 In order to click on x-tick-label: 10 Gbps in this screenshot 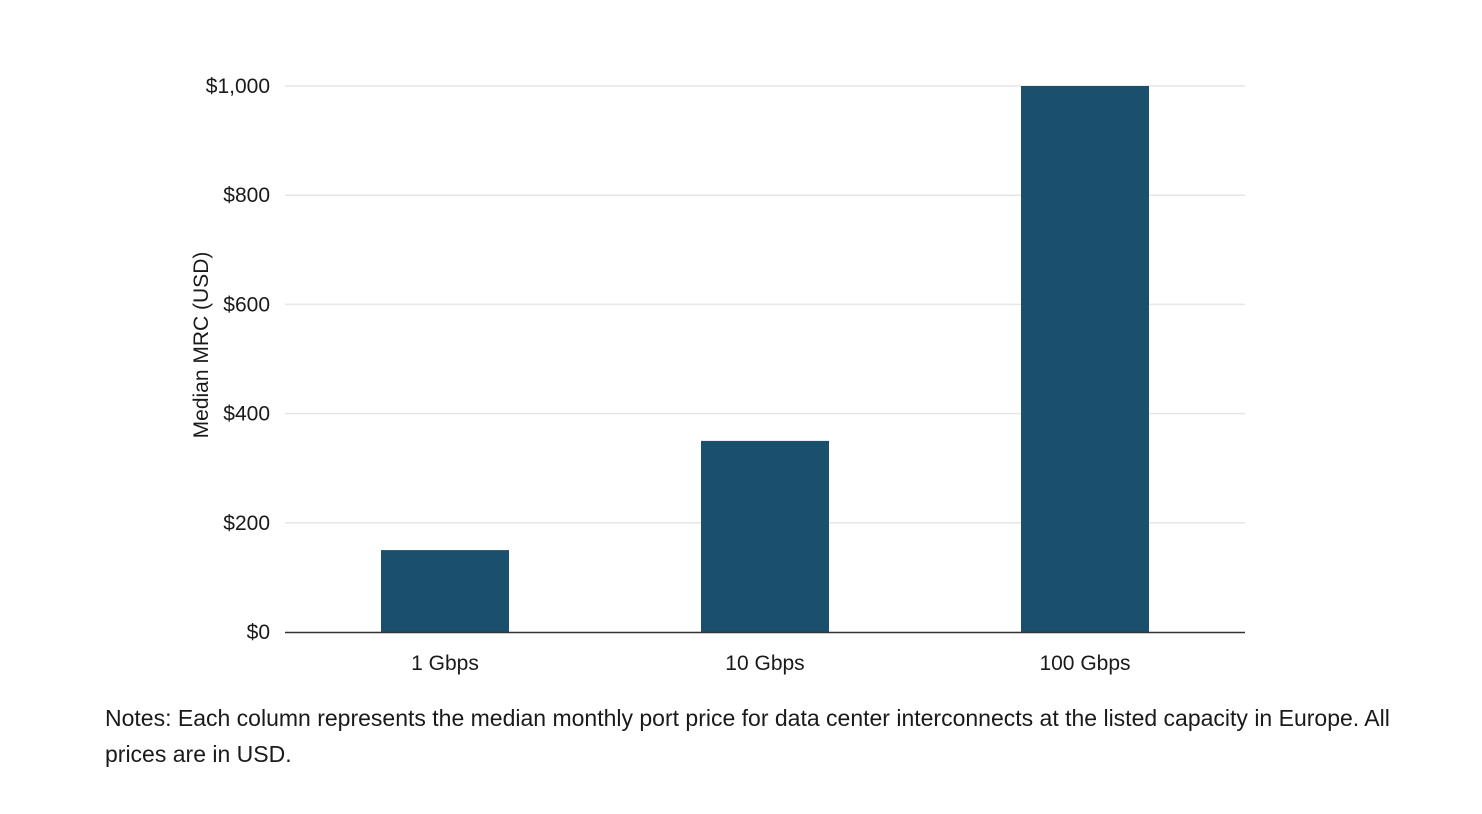, I will do `click(764, 663)`.